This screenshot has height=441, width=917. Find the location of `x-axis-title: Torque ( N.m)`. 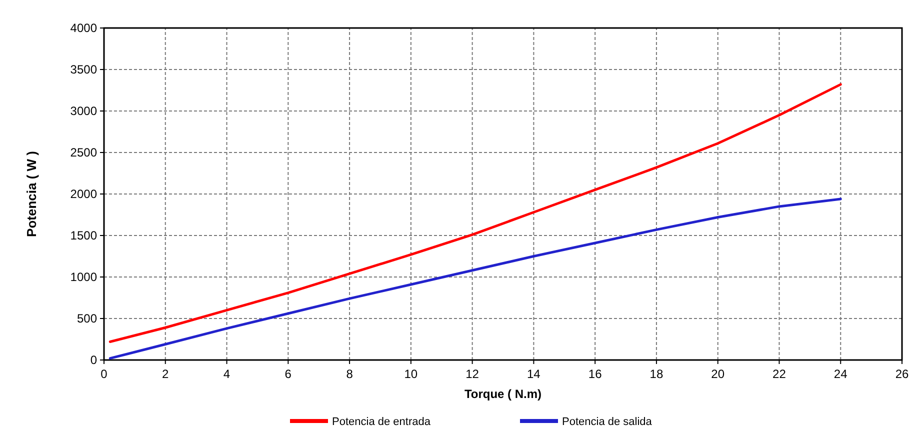

x-axis-title: Torque ( N.m) is located at coordinates (503, 394).